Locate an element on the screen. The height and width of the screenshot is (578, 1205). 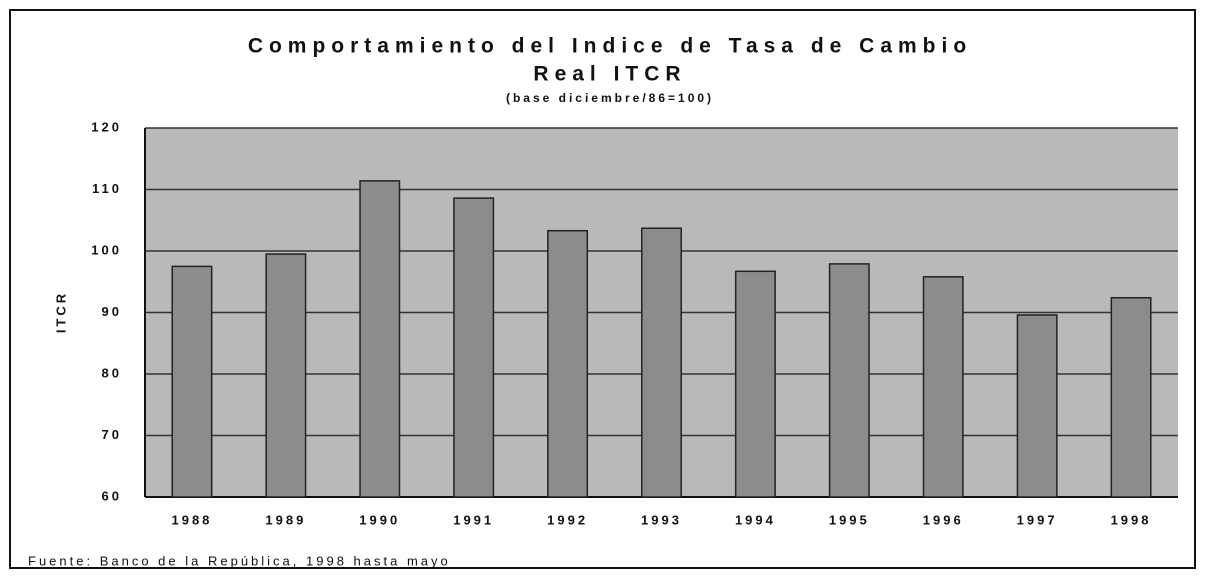
x-tick-label: 1997 is located at coordinates (1037, 519).